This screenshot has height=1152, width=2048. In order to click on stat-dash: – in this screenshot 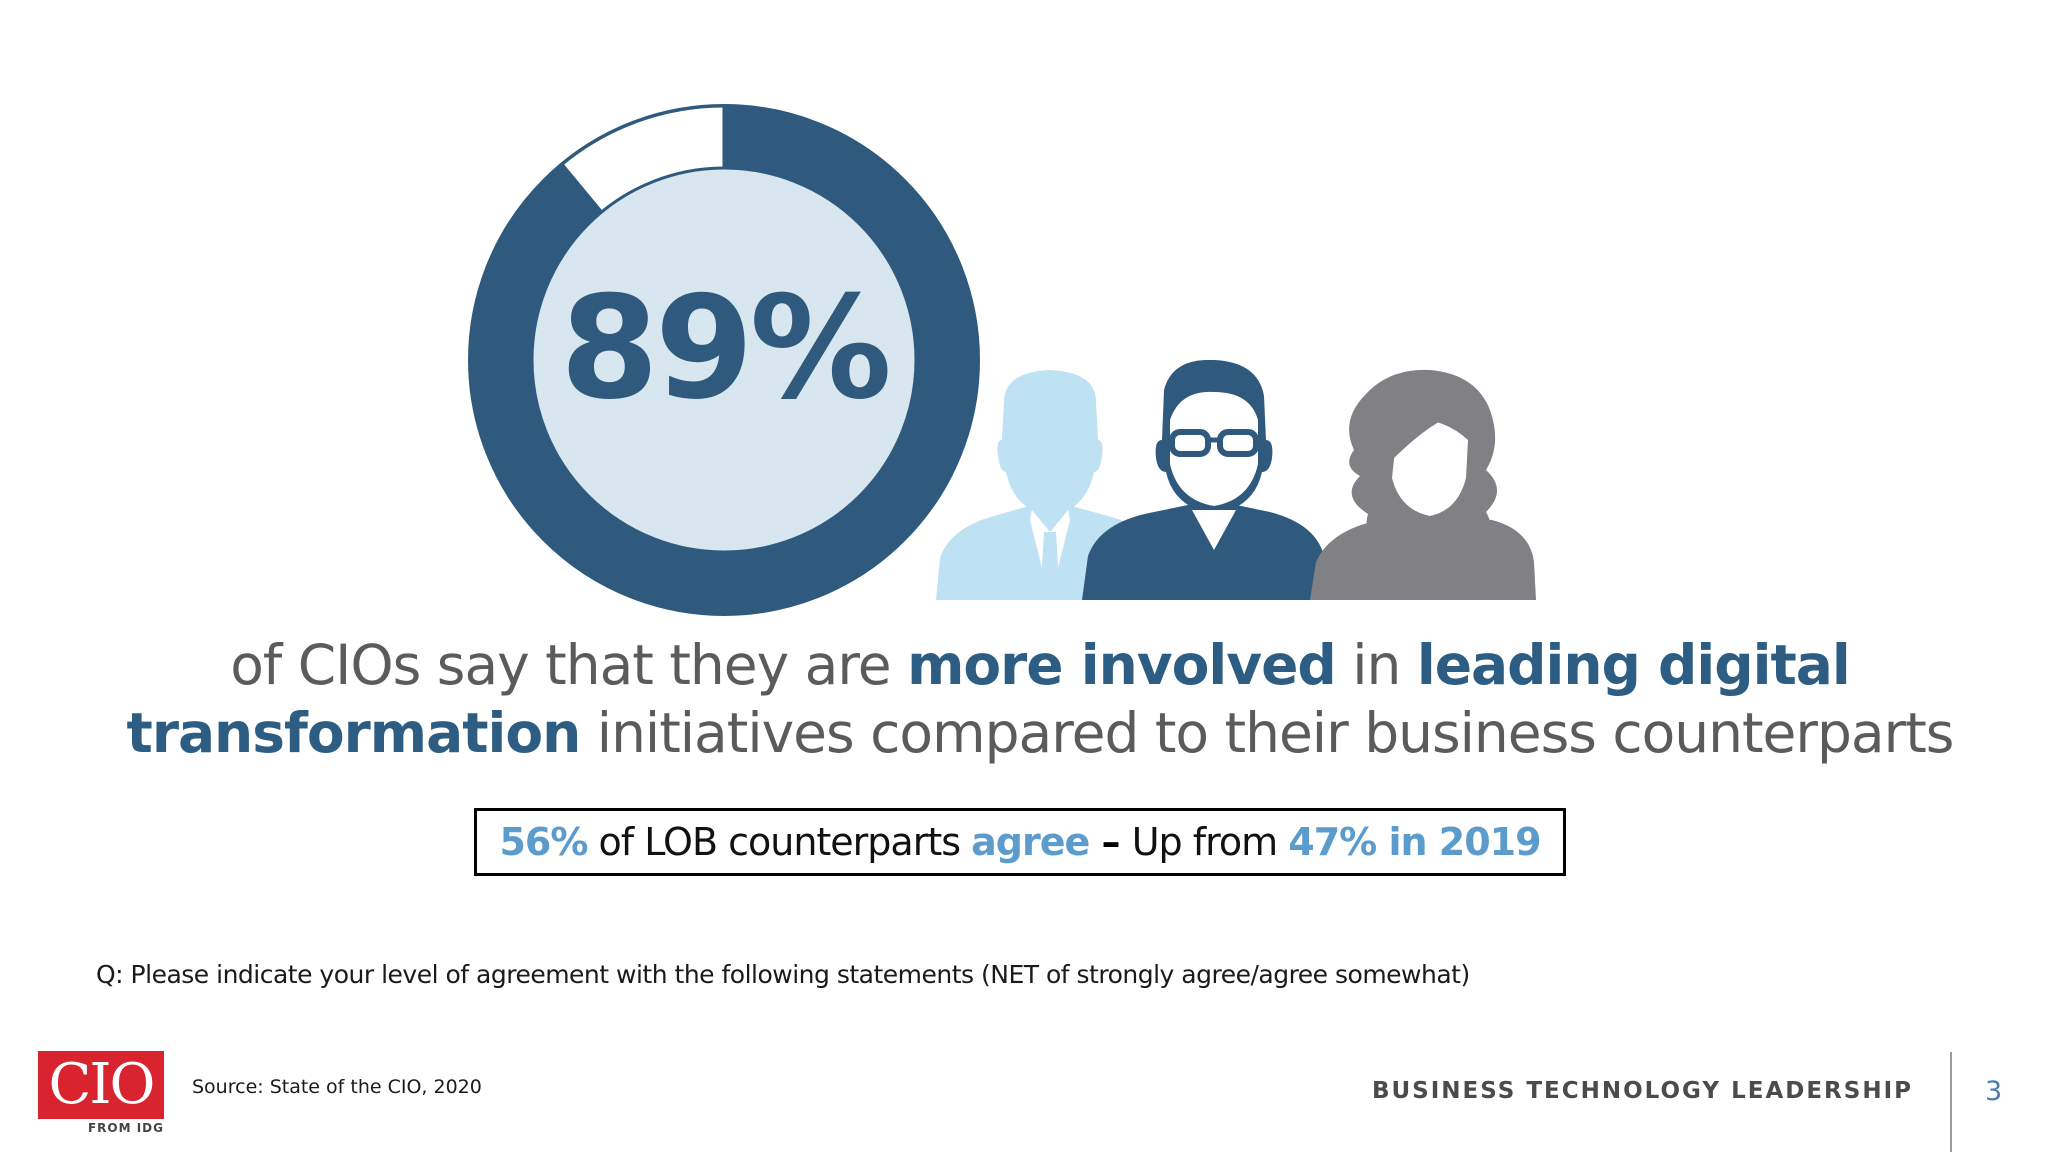, I will do `click(1110, 842)`.